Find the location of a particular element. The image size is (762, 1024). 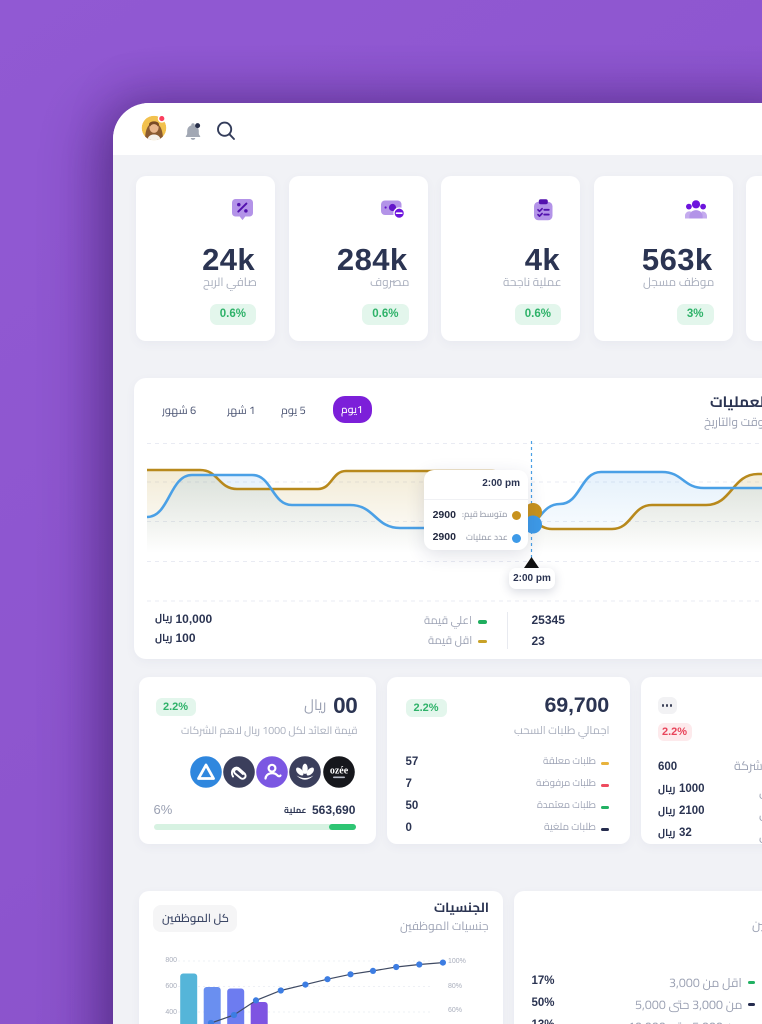

svg-text: ozée is located at coordinates (339, 770).